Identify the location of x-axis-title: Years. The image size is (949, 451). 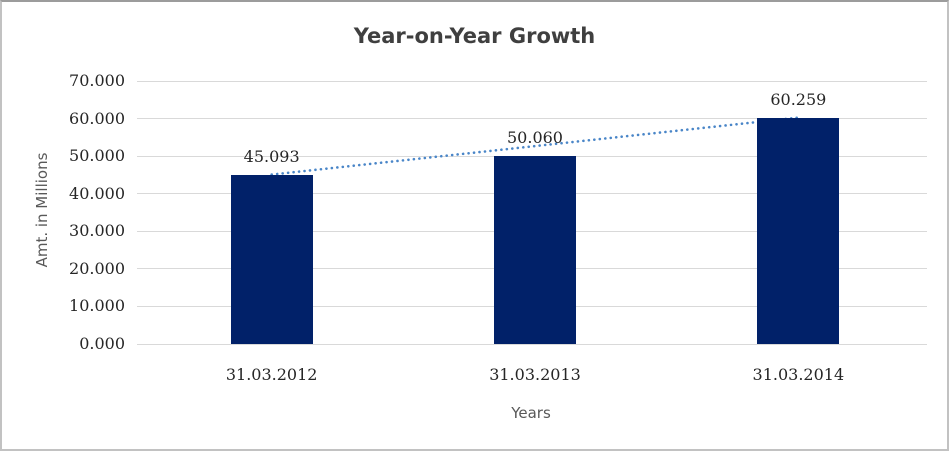
(531, 413).